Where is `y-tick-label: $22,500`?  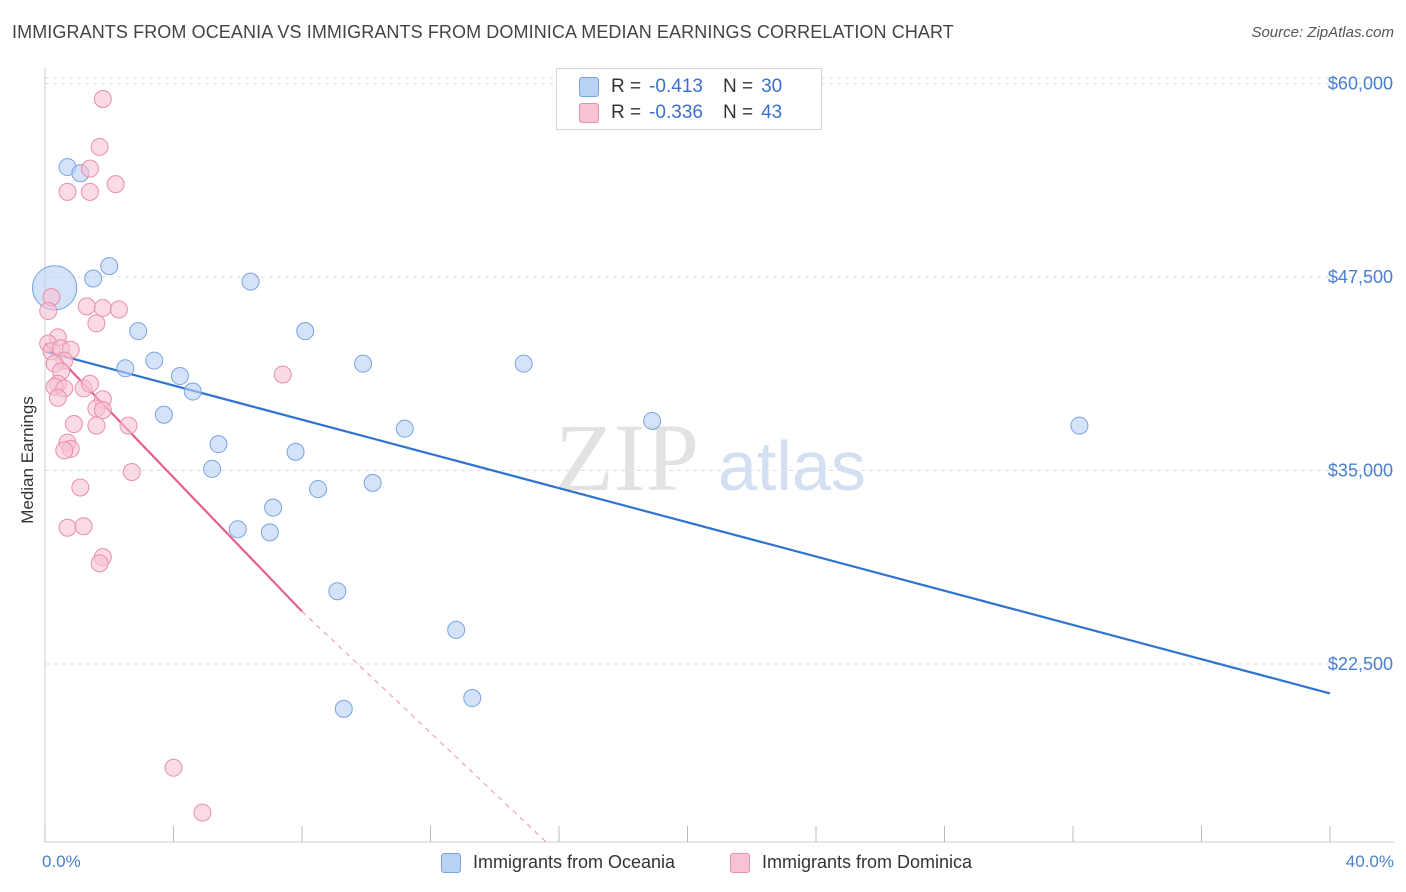 y-tick-label: $22,500 is located at coordinates (1360, 664).